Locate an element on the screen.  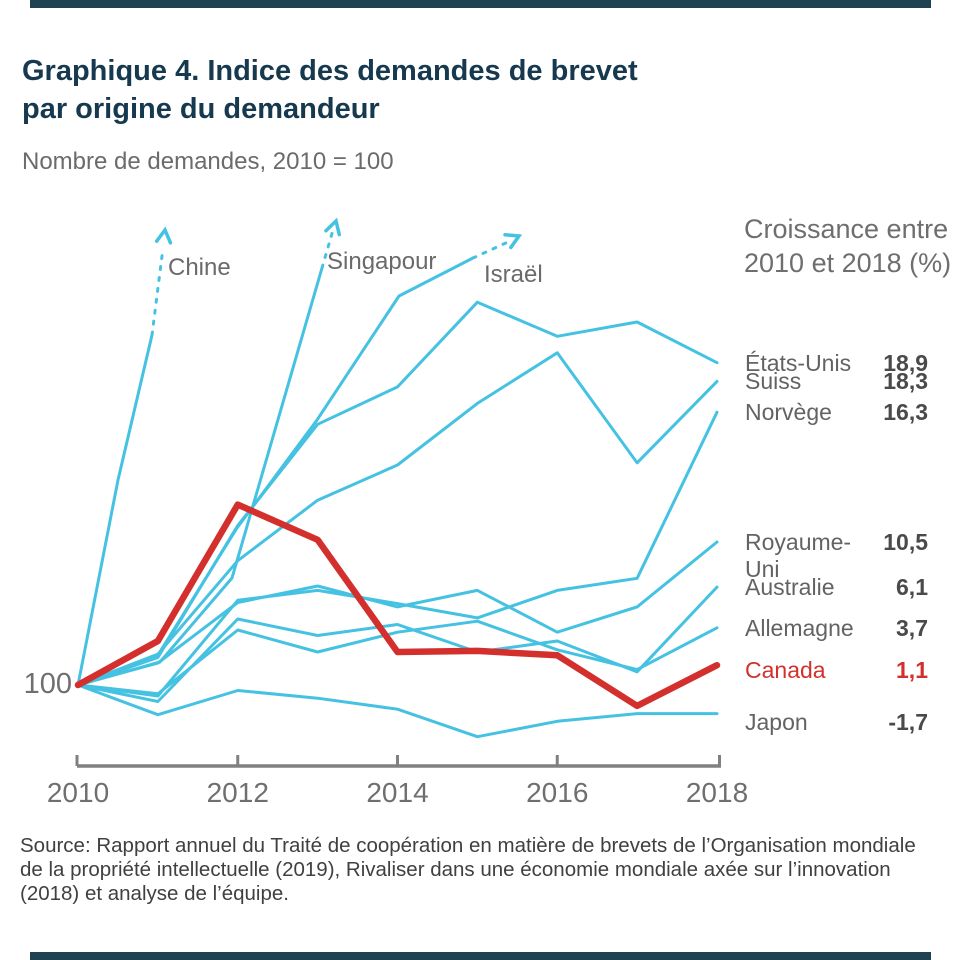
annotation-dash-Chine is located at coordinates (157, 291).